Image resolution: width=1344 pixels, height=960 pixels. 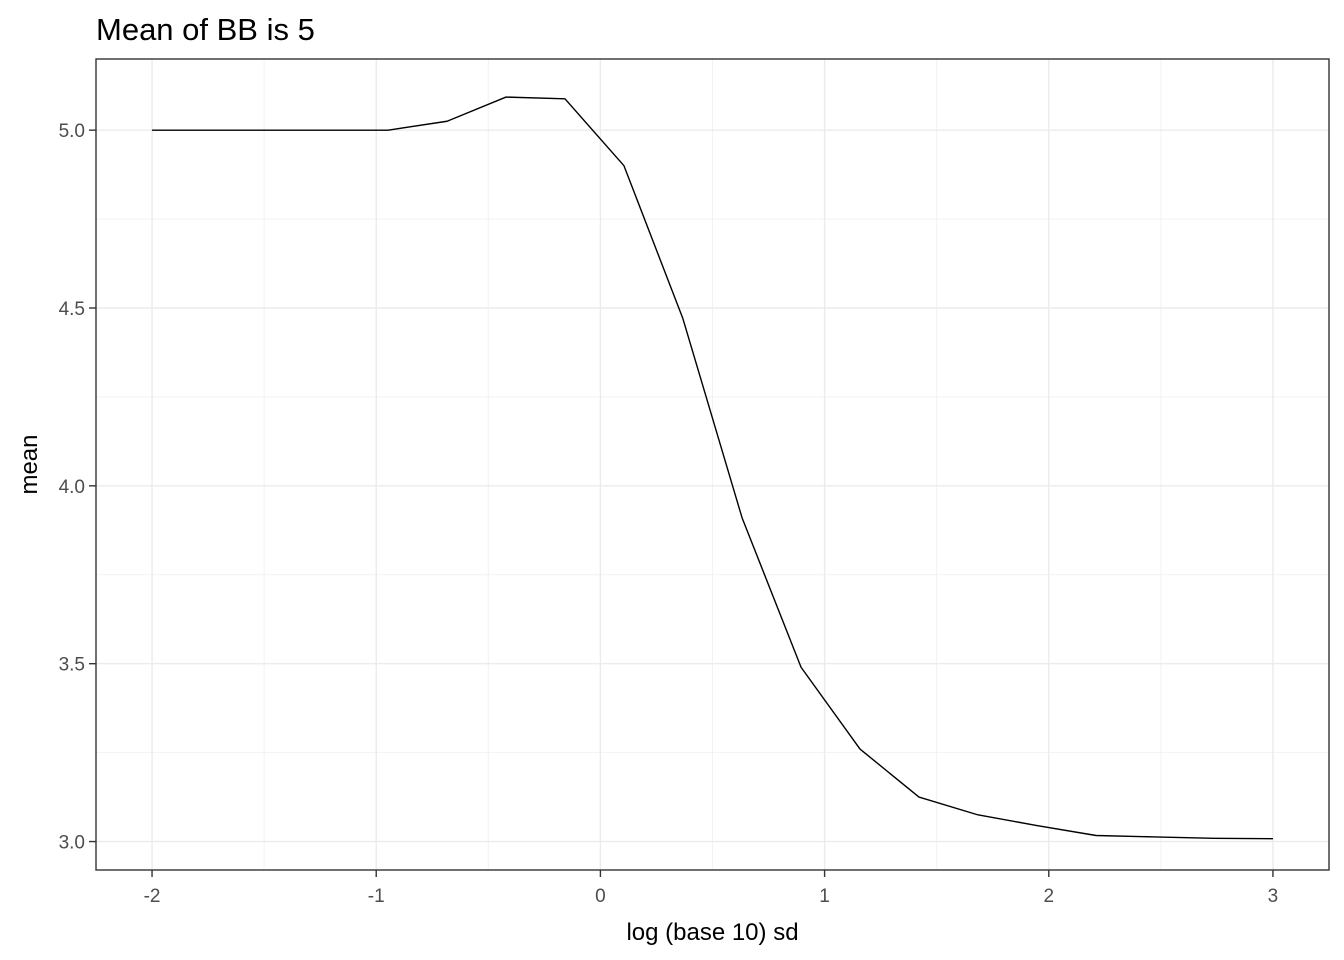 What do you see at coordinates (72, 843) in the screenshot?
I see `y-tick-label: 3.0` at bounding box center [72, 843].